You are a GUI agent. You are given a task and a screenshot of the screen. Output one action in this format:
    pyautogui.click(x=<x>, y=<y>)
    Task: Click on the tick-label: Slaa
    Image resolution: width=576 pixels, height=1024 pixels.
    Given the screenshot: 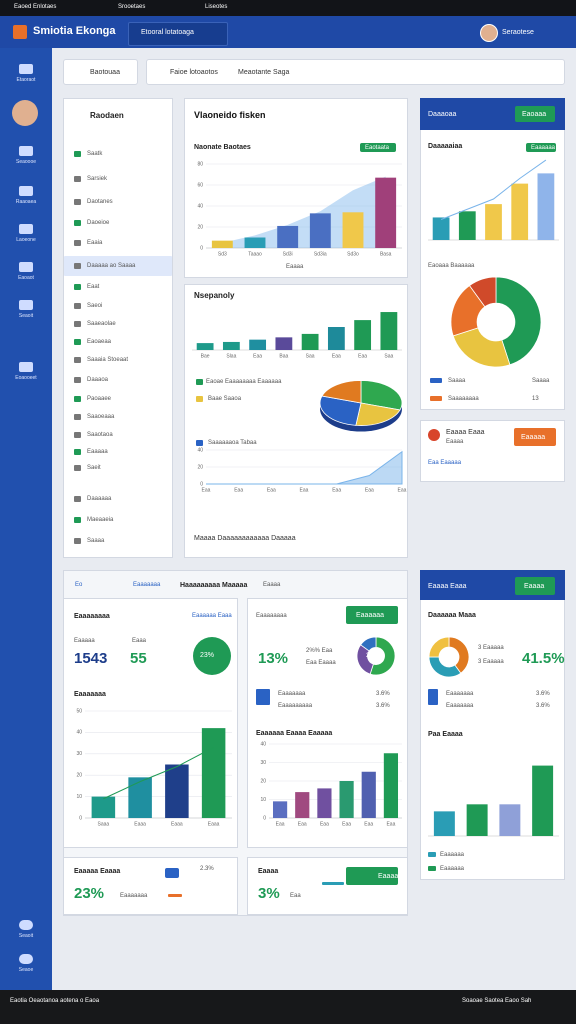 What is the action you would take?
    pyautogui.click(x=231, y=356)
    